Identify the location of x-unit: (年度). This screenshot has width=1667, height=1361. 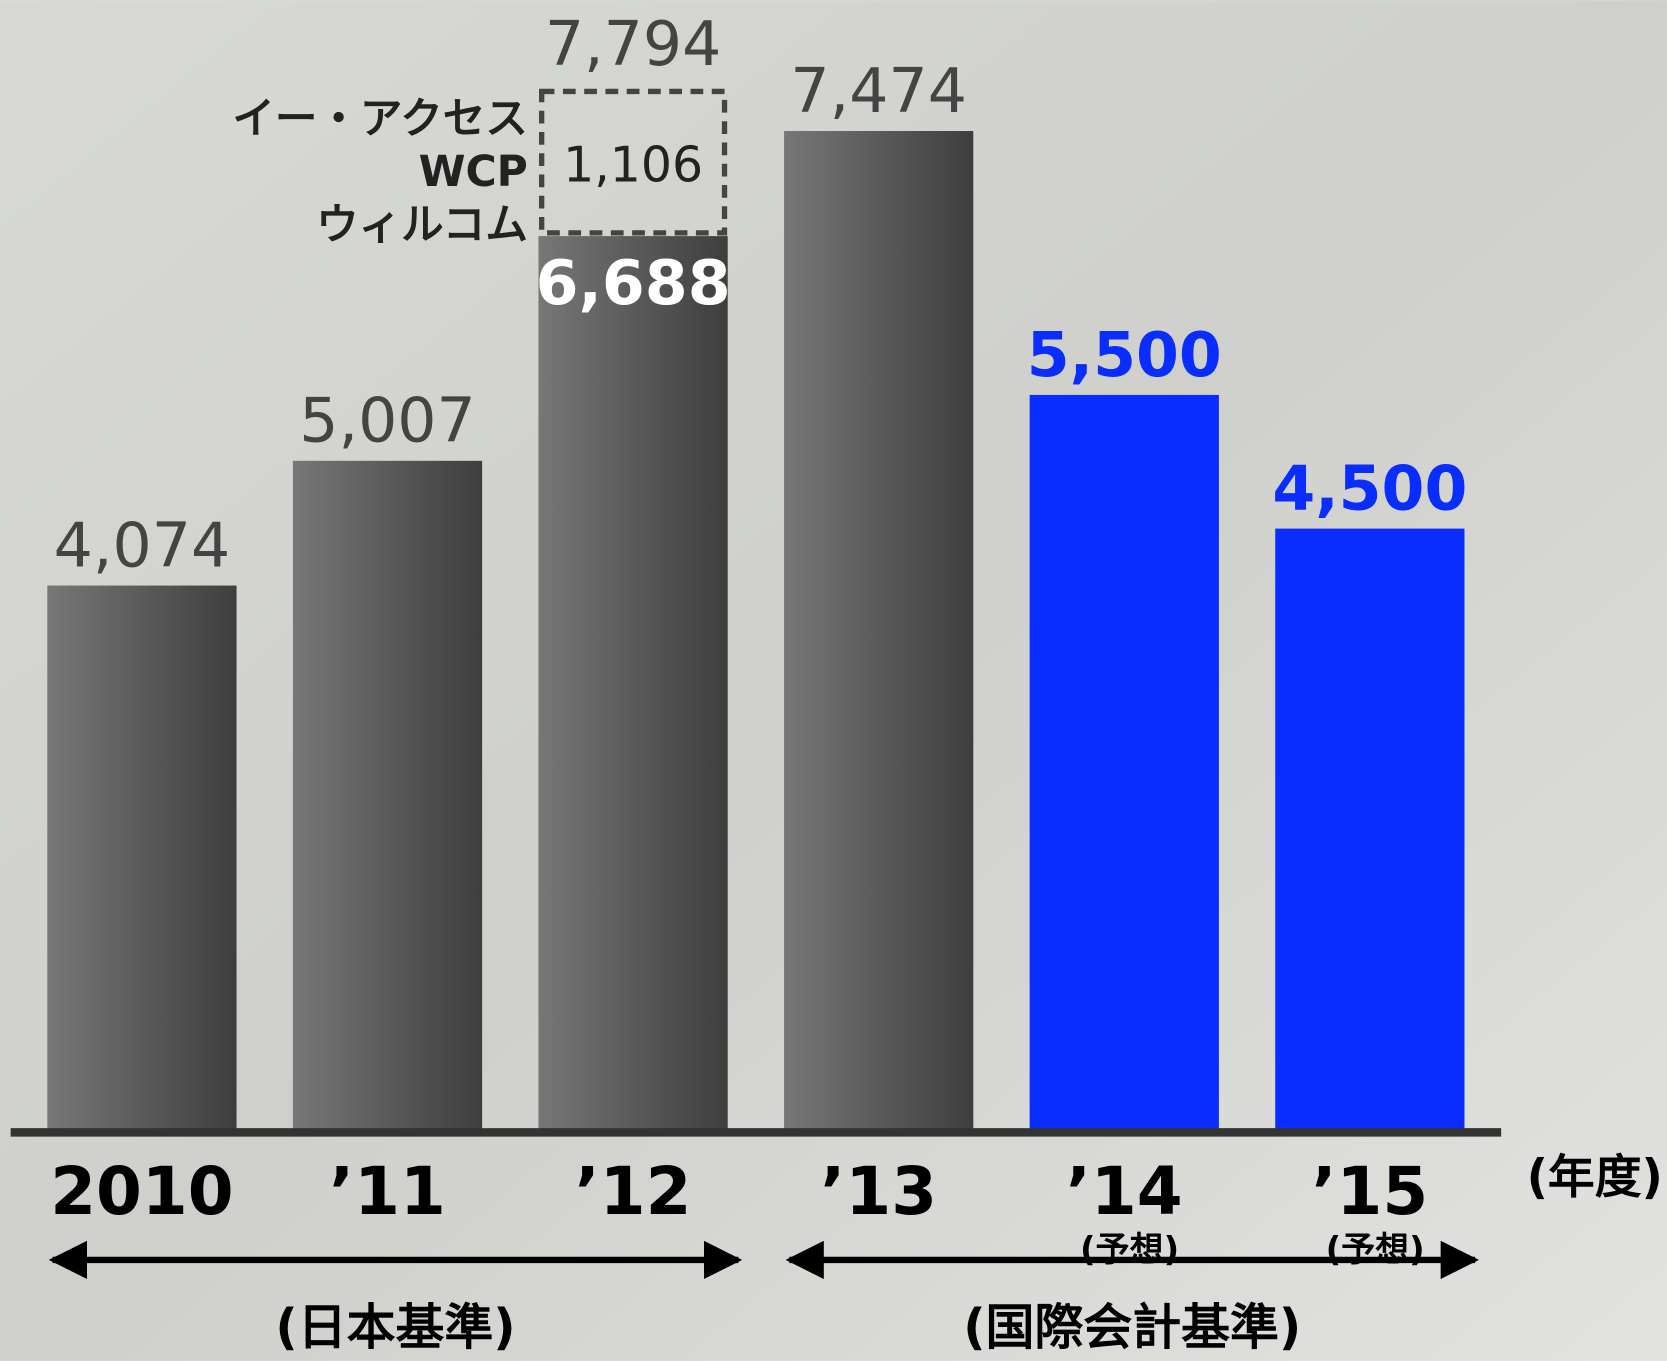
(1595, 1178).